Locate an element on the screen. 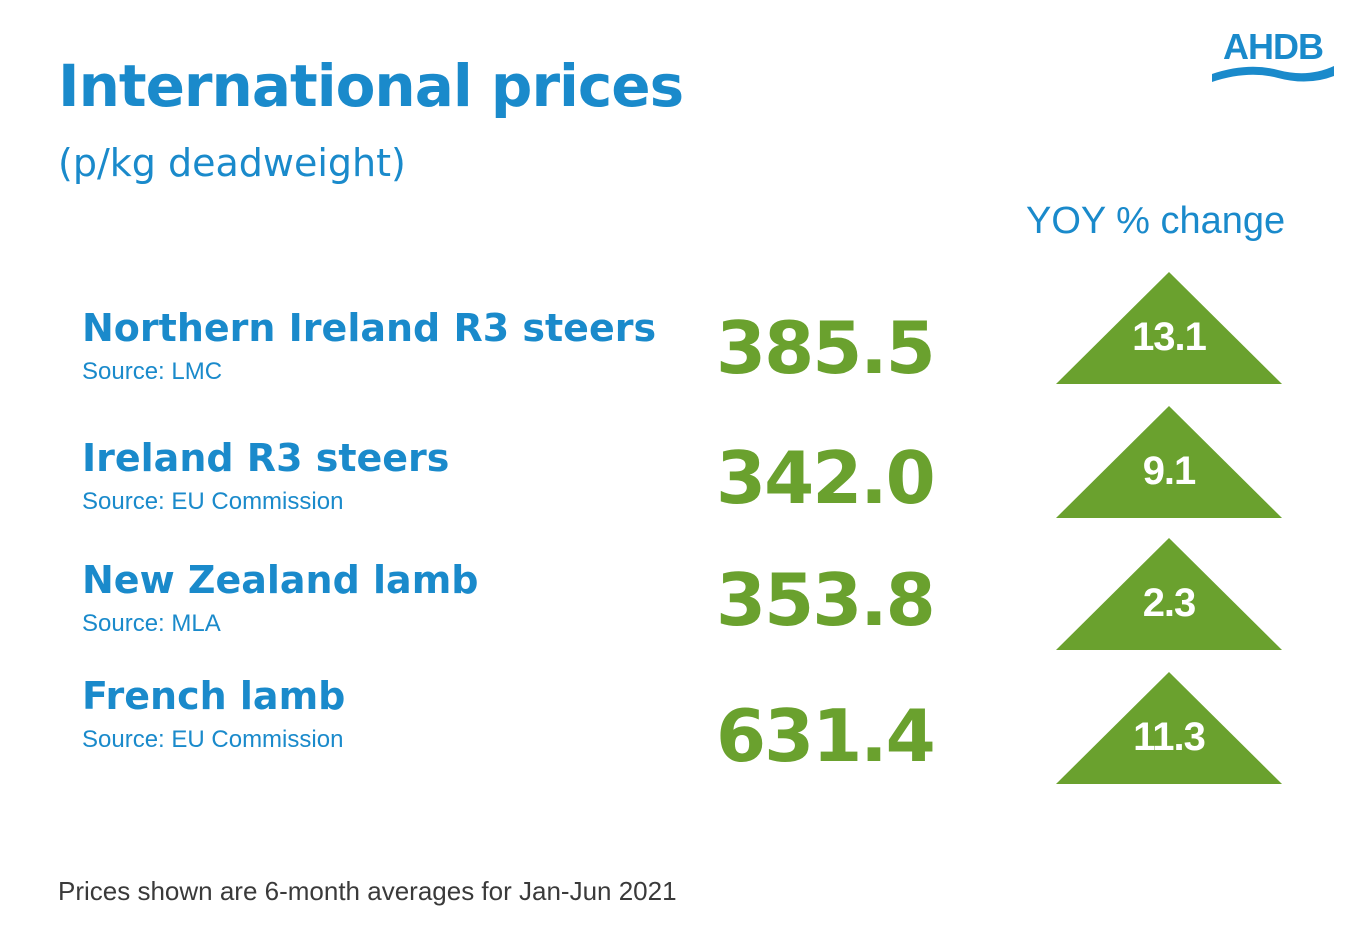 Image resolution: width=1370 pixels, height=930 pixels. row-source: Source: LMC is located at coordinates (152, 371).